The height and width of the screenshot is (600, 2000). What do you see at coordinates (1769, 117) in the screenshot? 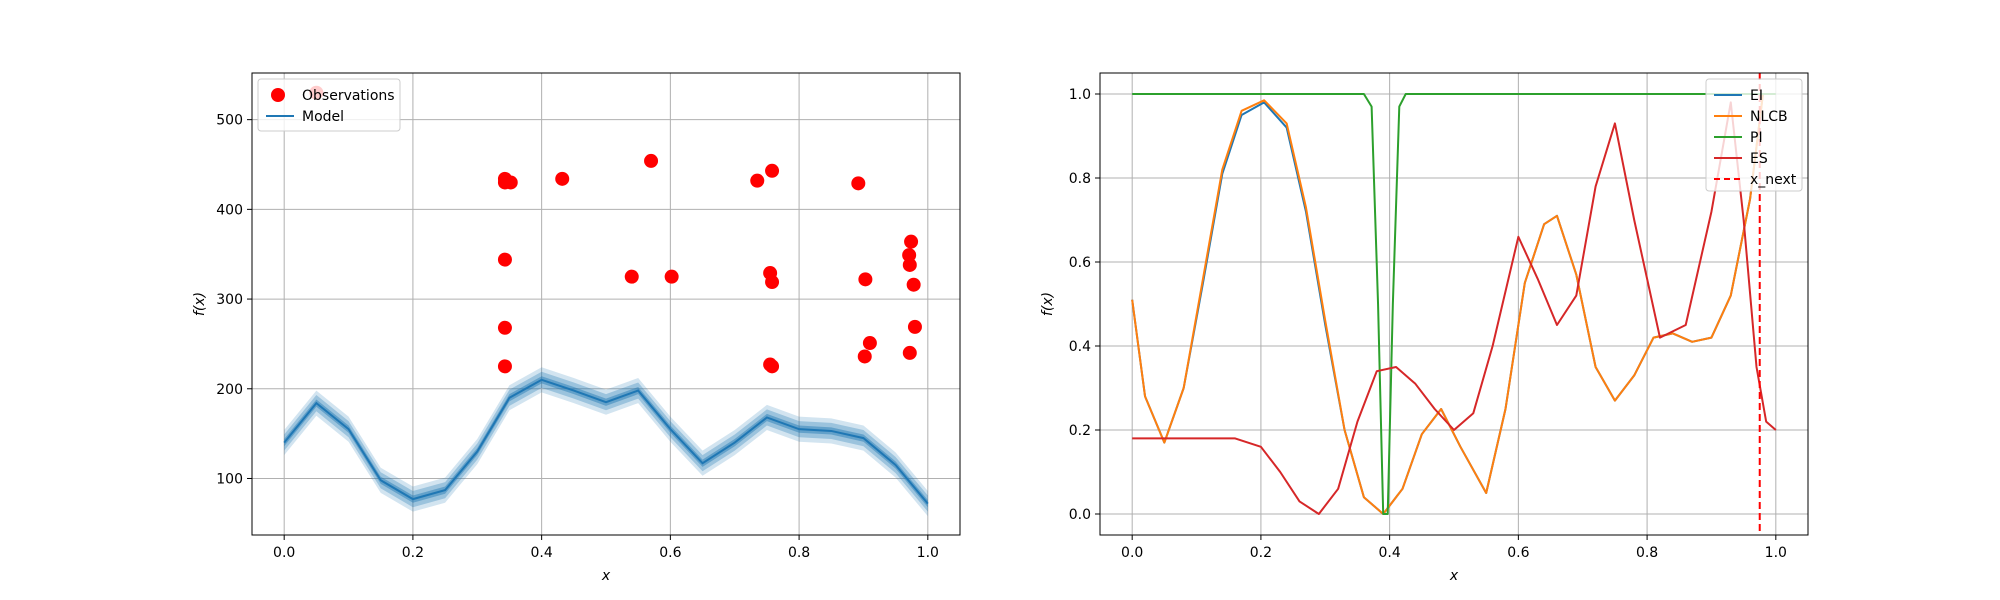
I see `legend-label-nlcb: NLCB` at bounding box center [1769, 117].